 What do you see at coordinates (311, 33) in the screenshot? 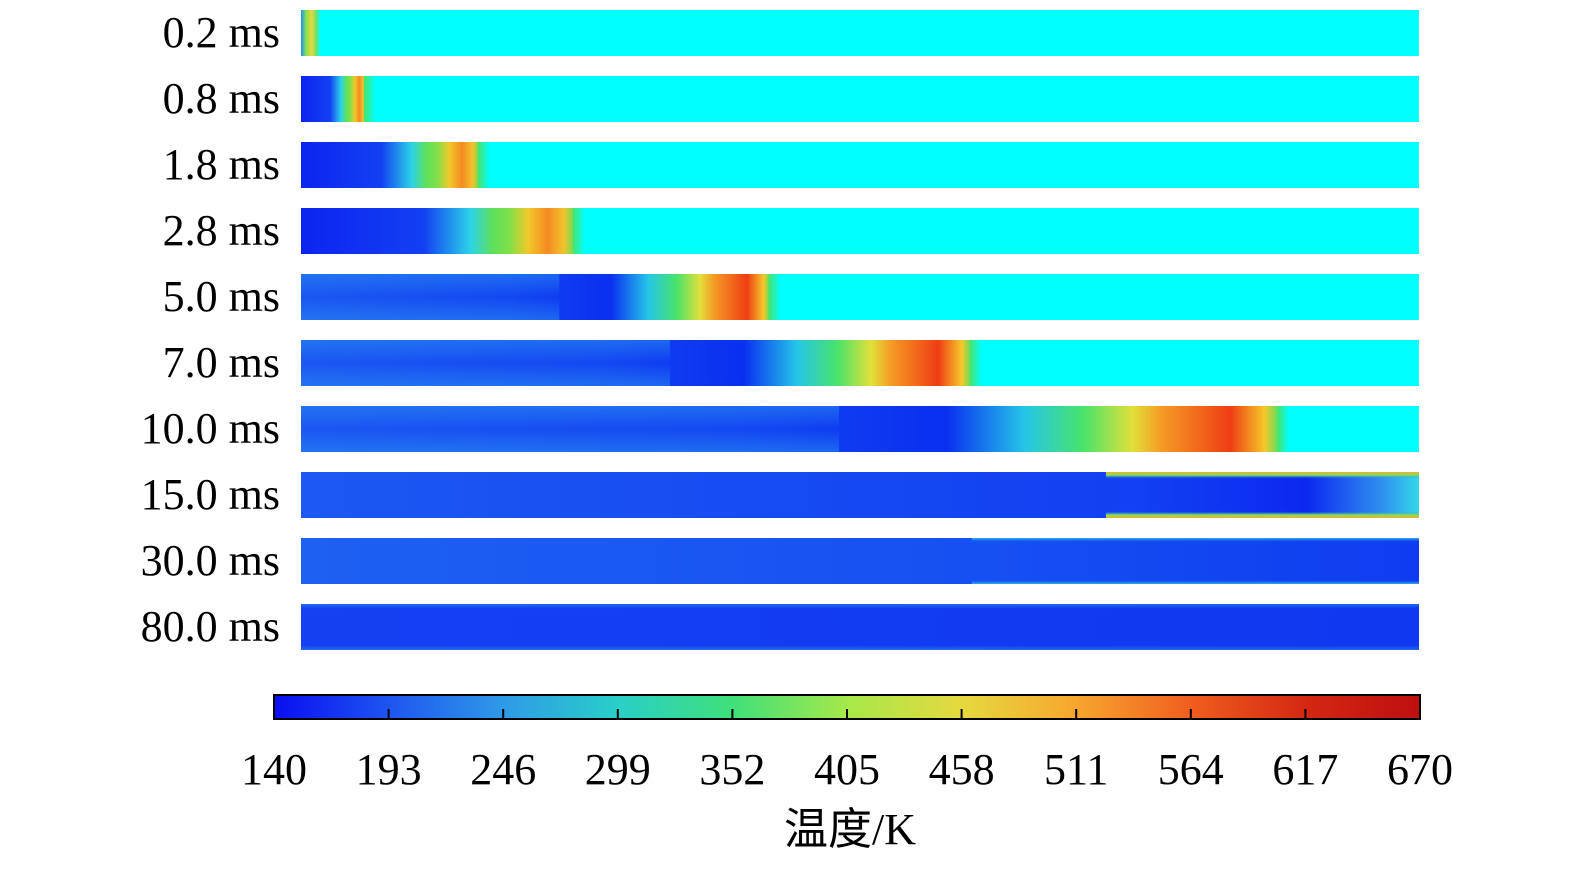
I see `flame-front` at bounding box center [311, 33].